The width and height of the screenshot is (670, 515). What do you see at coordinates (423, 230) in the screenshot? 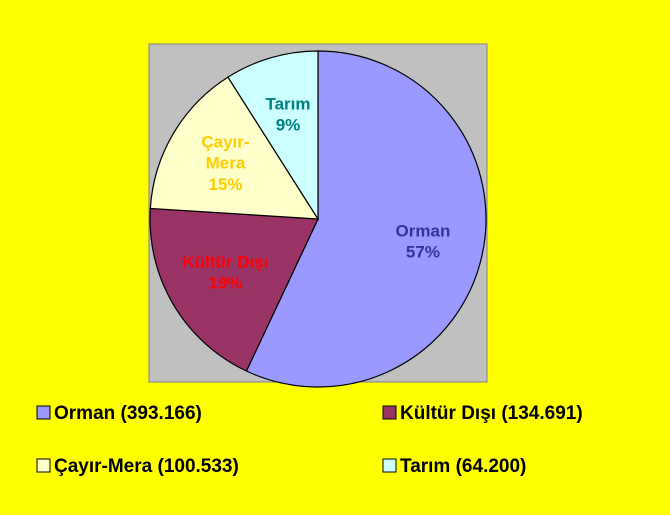
I see `slice-category: Orman` at bounding box center [423, 230].